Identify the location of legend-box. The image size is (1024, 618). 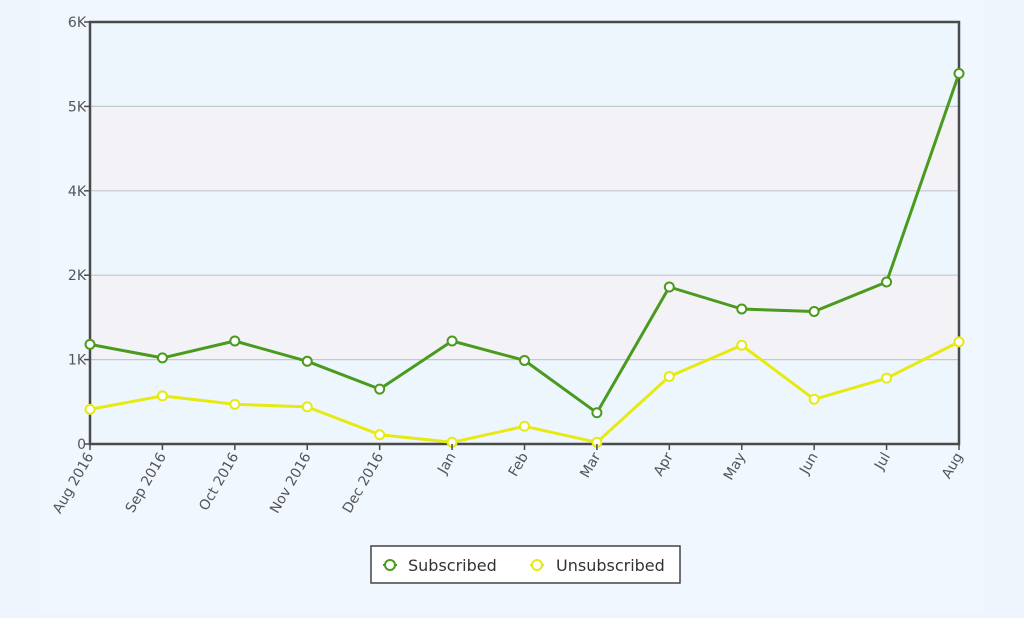
(525, 564).